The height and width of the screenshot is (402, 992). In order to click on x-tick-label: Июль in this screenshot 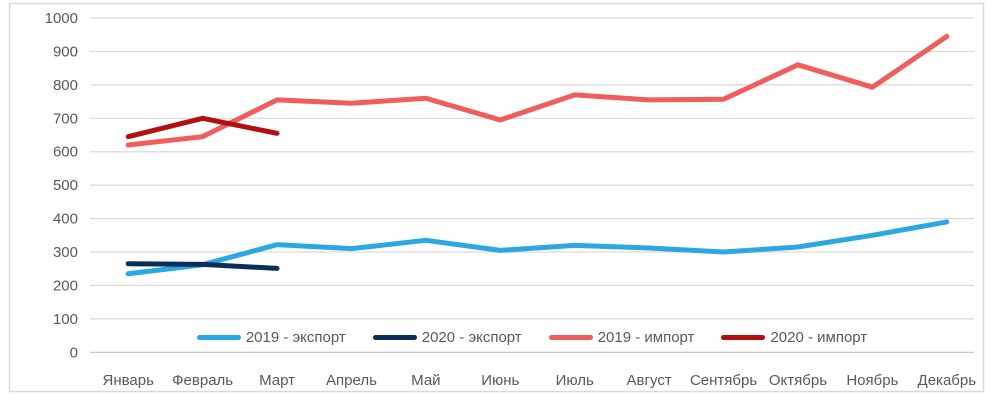, I will do `click(575, 380)`.